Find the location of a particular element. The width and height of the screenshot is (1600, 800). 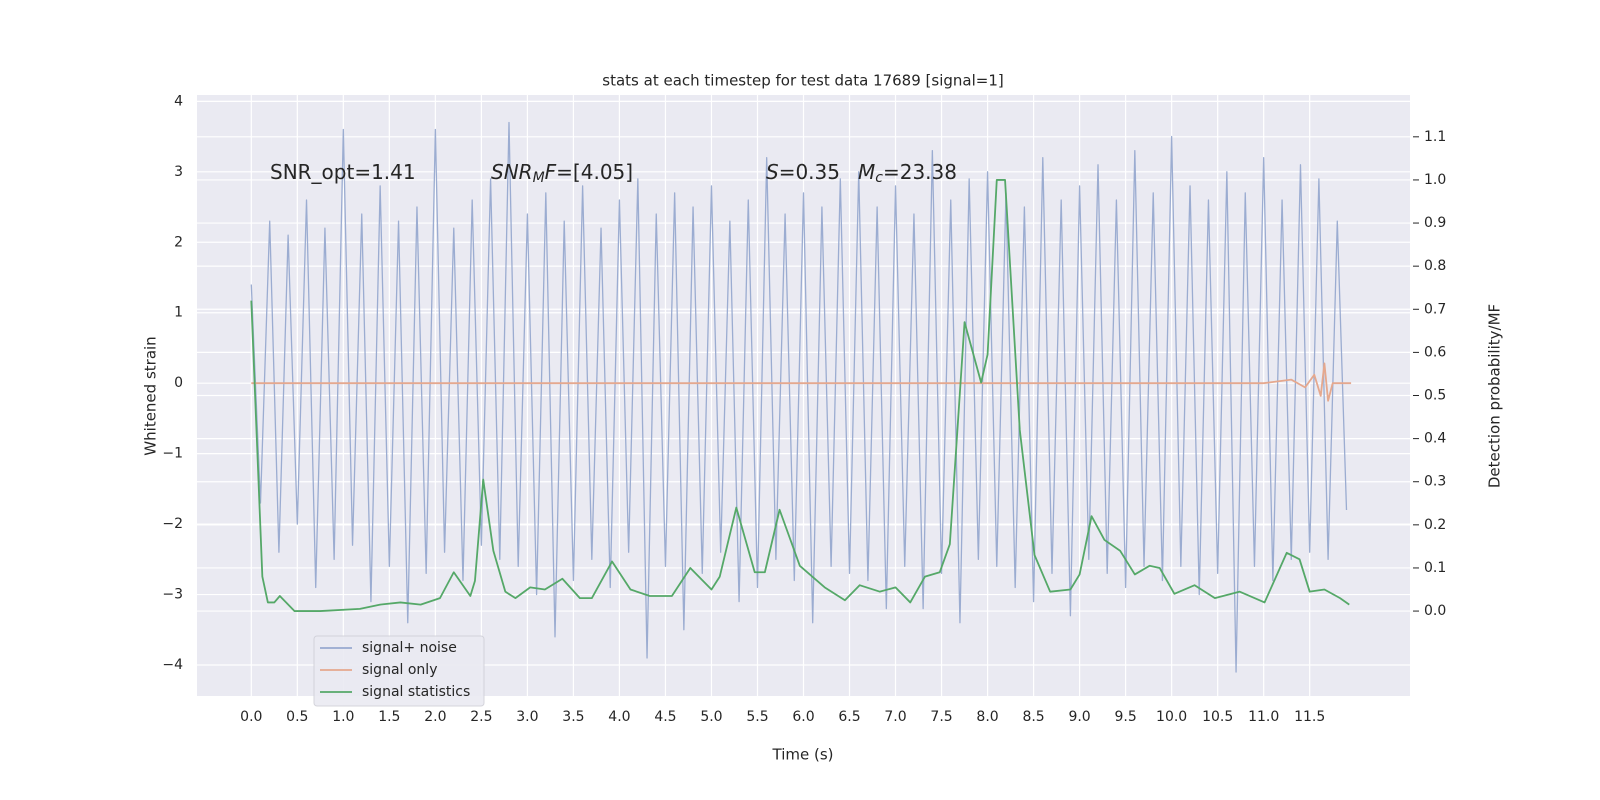

annotation: SNR_opt=1.41 is located at coordinates (343, 172).